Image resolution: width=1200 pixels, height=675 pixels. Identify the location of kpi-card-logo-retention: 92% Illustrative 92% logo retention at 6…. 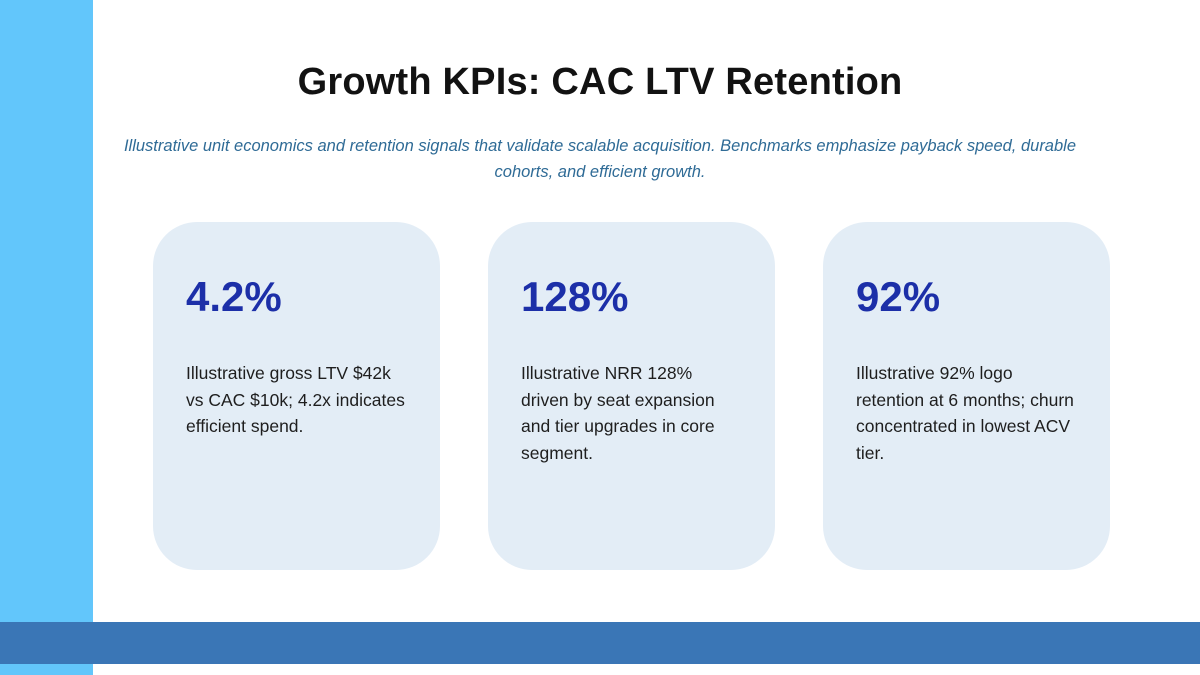
(966, 396).